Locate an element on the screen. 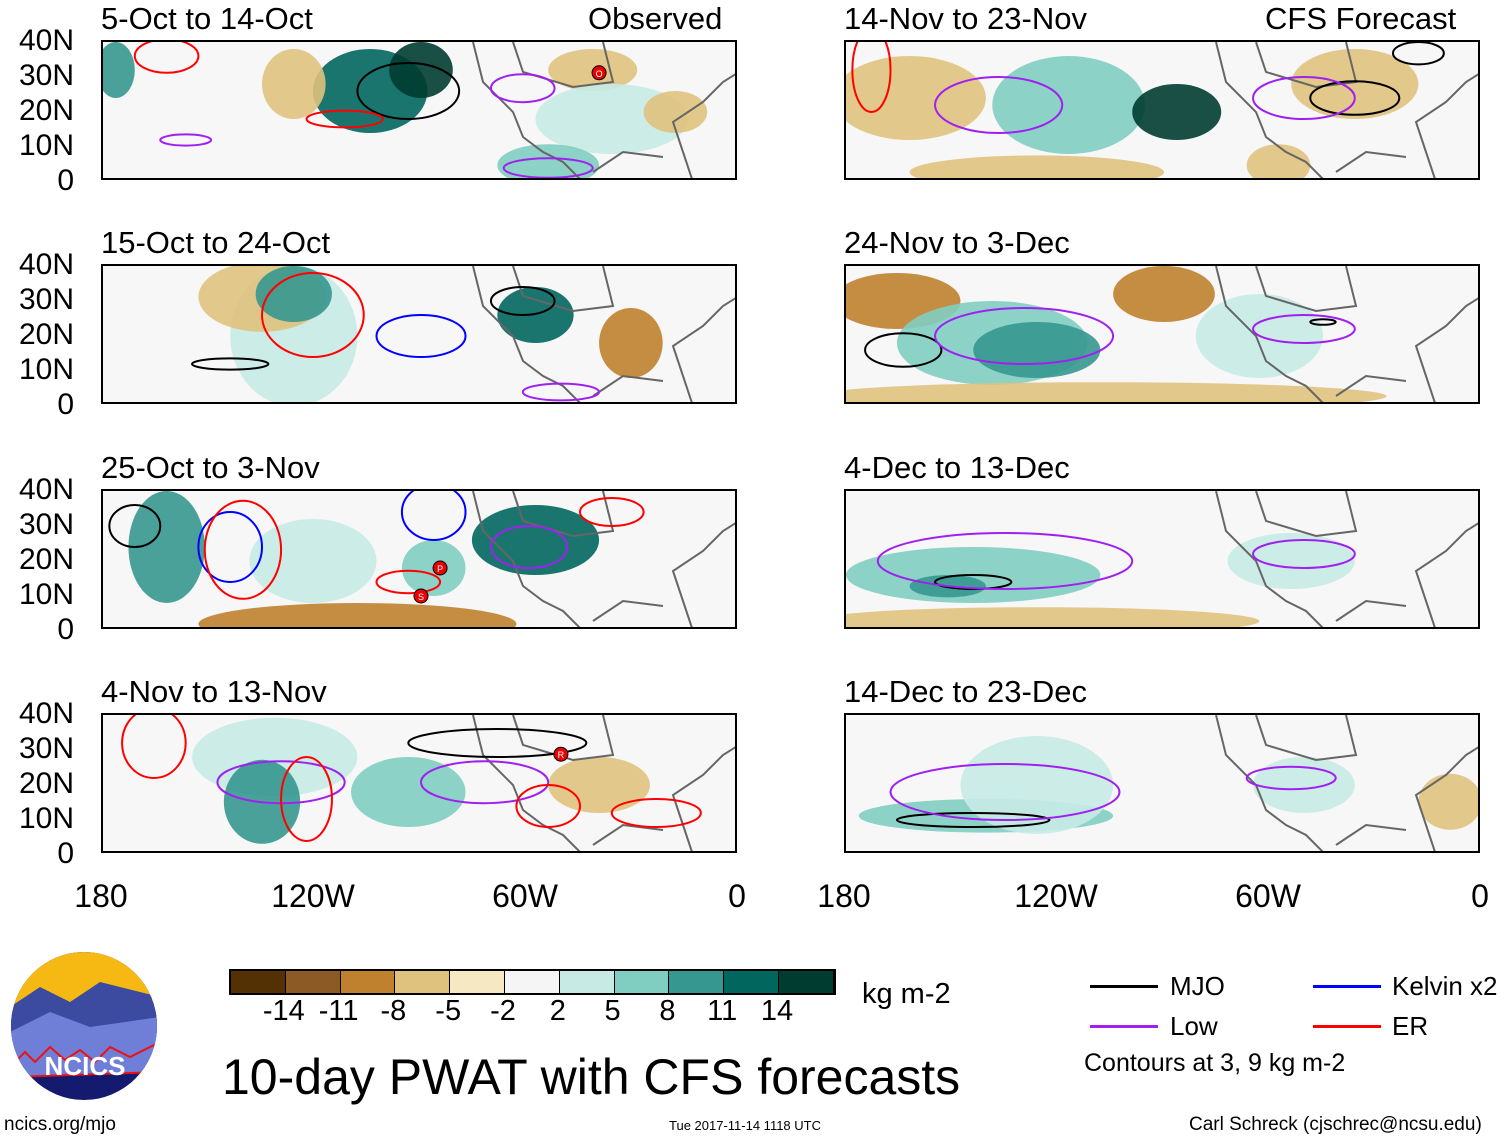 Image resolution: width=1510 pixels, height=1141 pixels. storm-label: O is located at coordinates (599, 74).